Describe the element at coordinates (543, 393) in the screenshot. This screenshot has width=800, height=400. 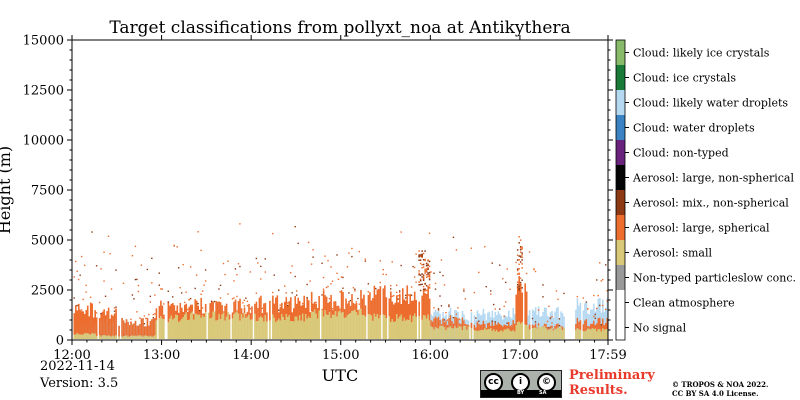
I see `cc-sa-text: SA` at that location.